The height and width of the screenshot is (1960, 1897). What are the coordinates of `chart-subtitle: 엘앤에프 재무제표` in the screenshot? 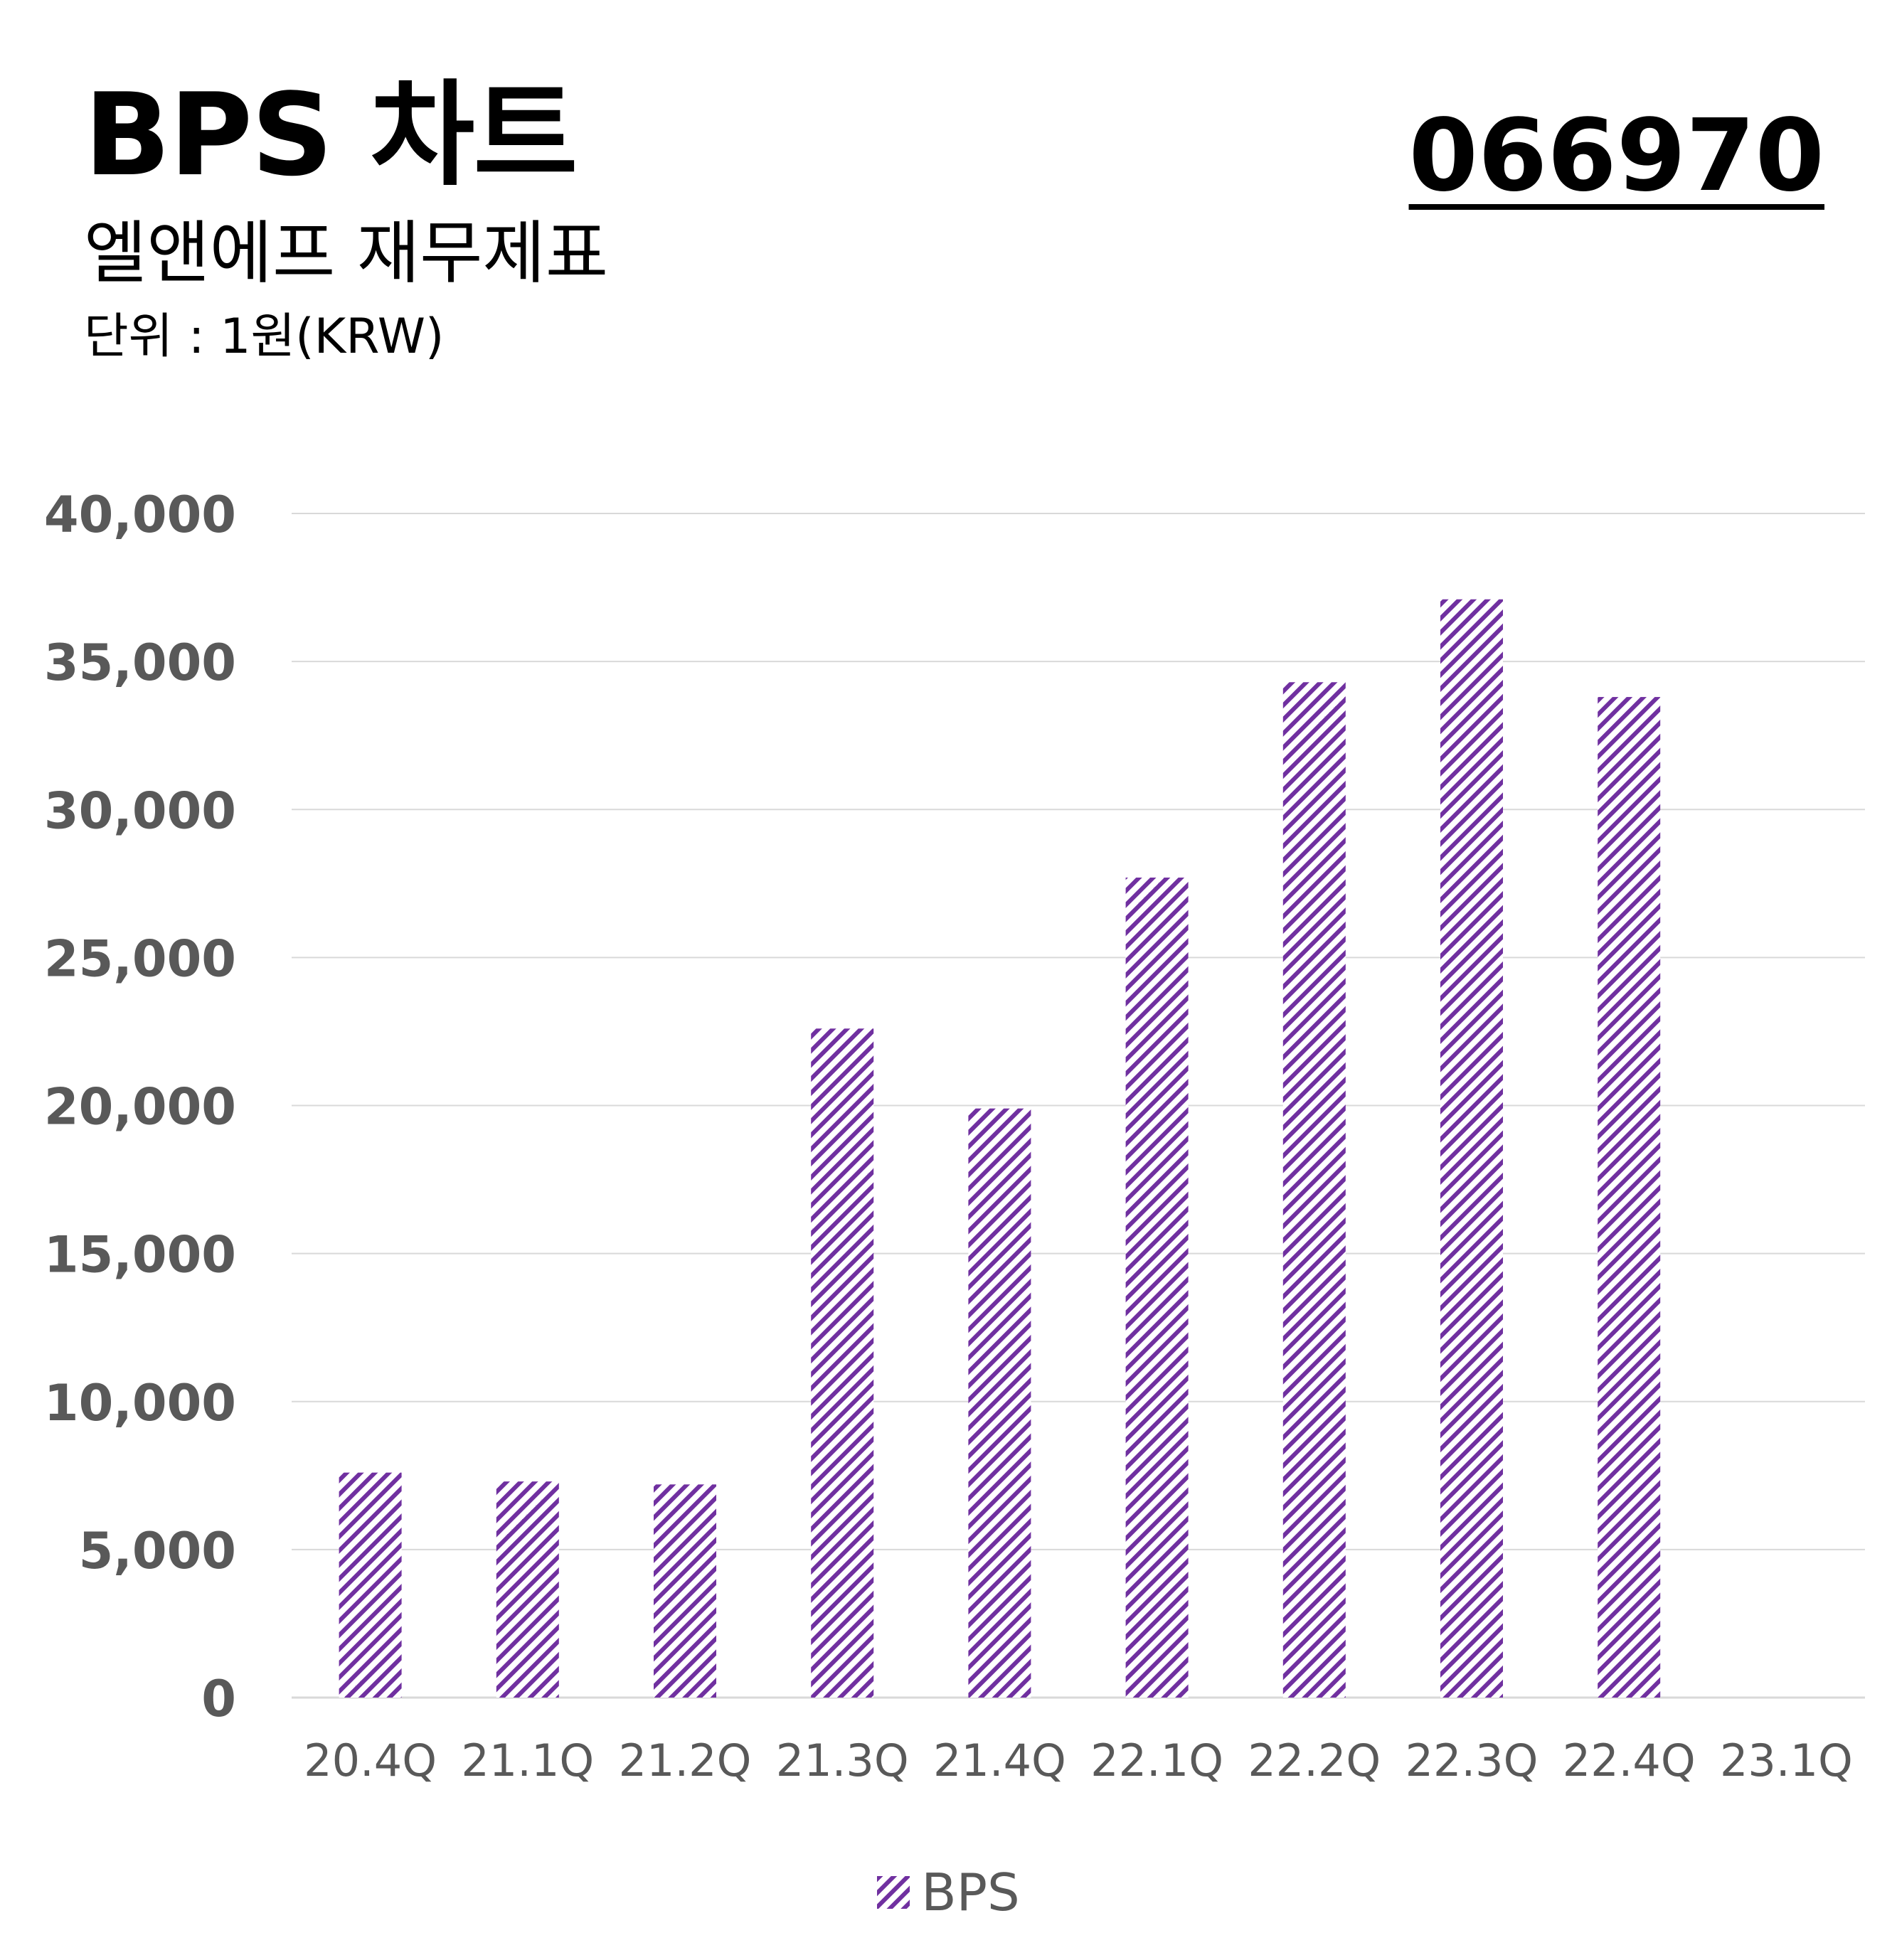 It's located at (346, 253).